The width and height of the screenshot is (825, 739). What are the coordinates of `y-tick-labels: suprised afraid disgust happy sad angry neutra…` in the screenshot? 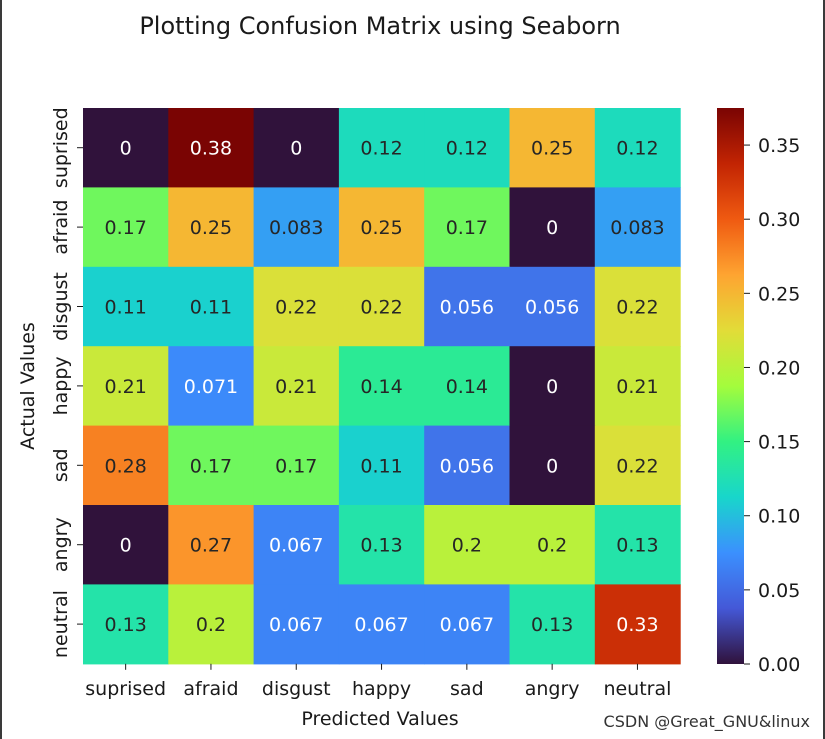 It's located at (66, 382).